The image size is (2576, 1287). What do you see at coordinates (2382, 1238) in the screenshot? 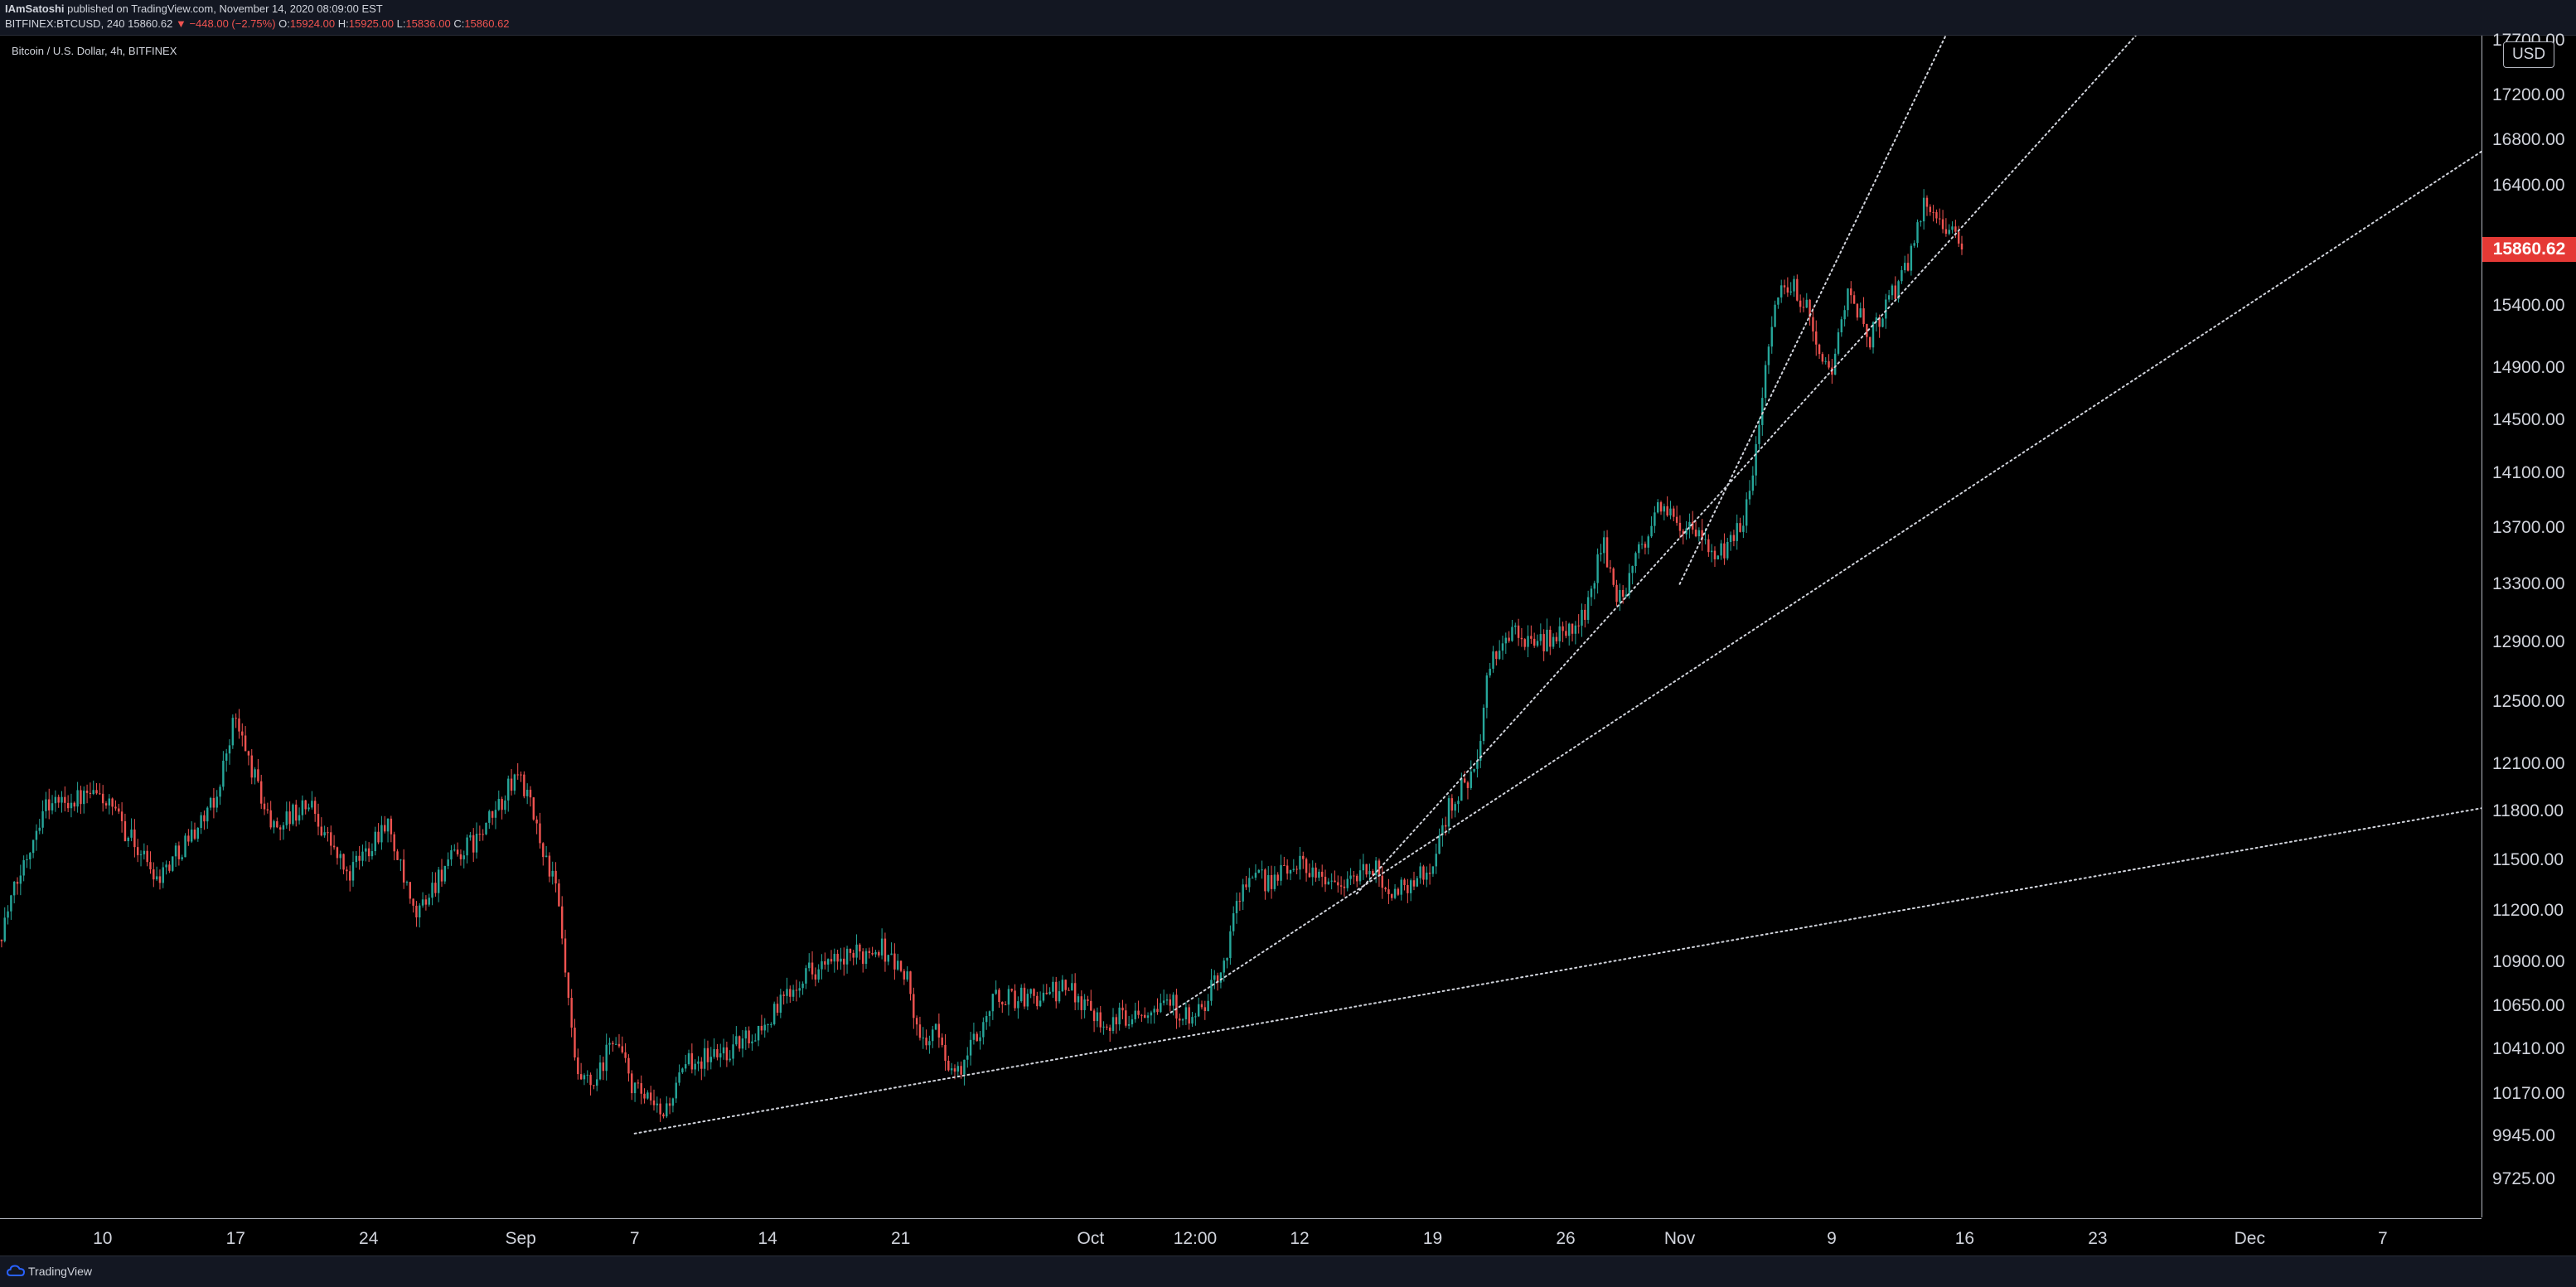
I see `time-tick-label: 7` at bounding box center [2382, 1238].